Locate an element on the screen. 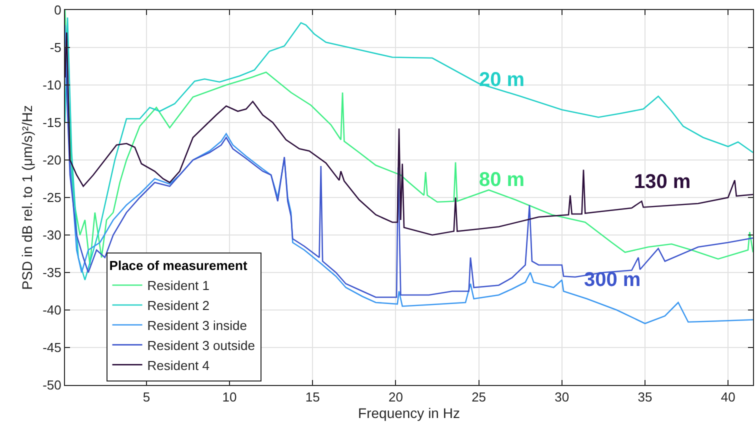 This screenshot has width=756, height=432. y-tick-label: 0 is located at coordinates (58, 10).